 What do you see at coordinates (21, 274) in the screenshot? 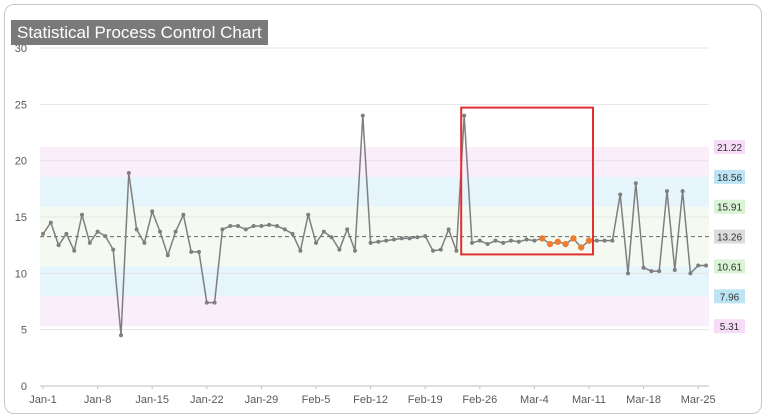
I see `y-tick-label: 10` at bounding box center [21, 274].